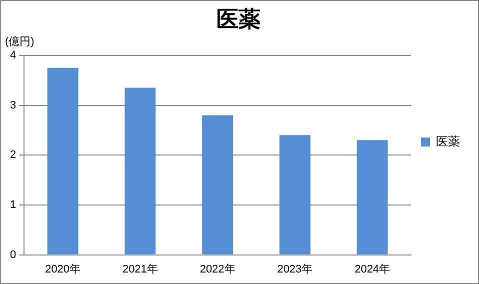 The width and height of the screenshot is (479, 284). I want to click on legend-label: 医薬, so click(448, 141).